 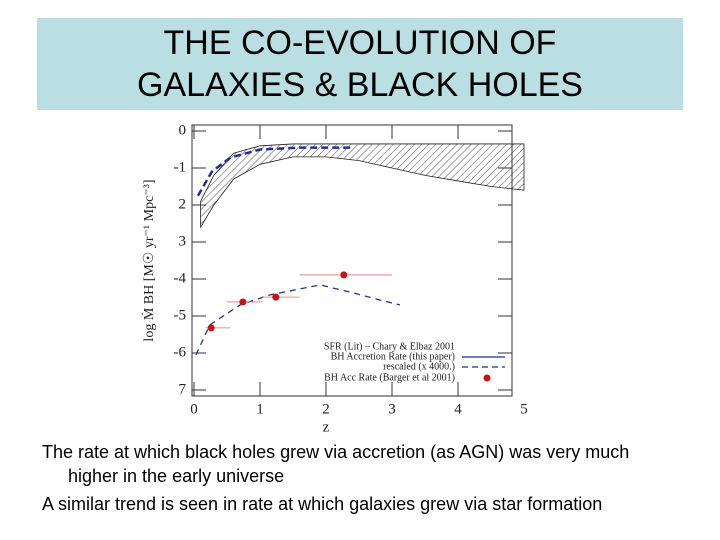 I want to click on x-tick-label: 0, so click(x=194, y=409).